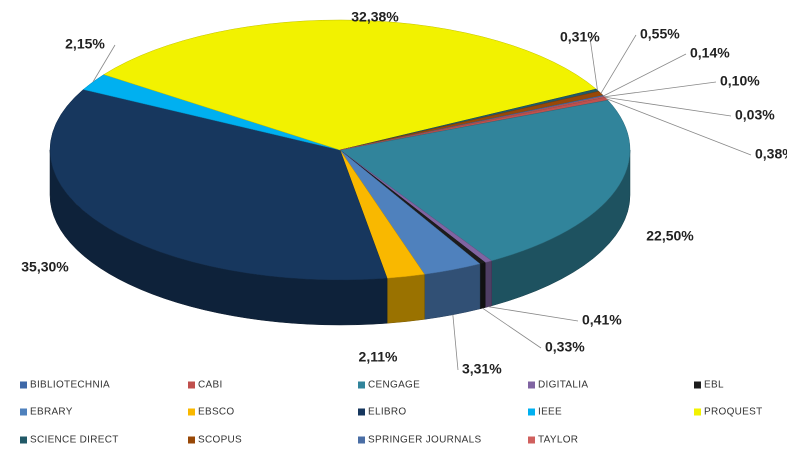 Image resolution: width=787 pixels, height=451 pixels. I want to click on data-label: 0,55%, so click(660, 34).